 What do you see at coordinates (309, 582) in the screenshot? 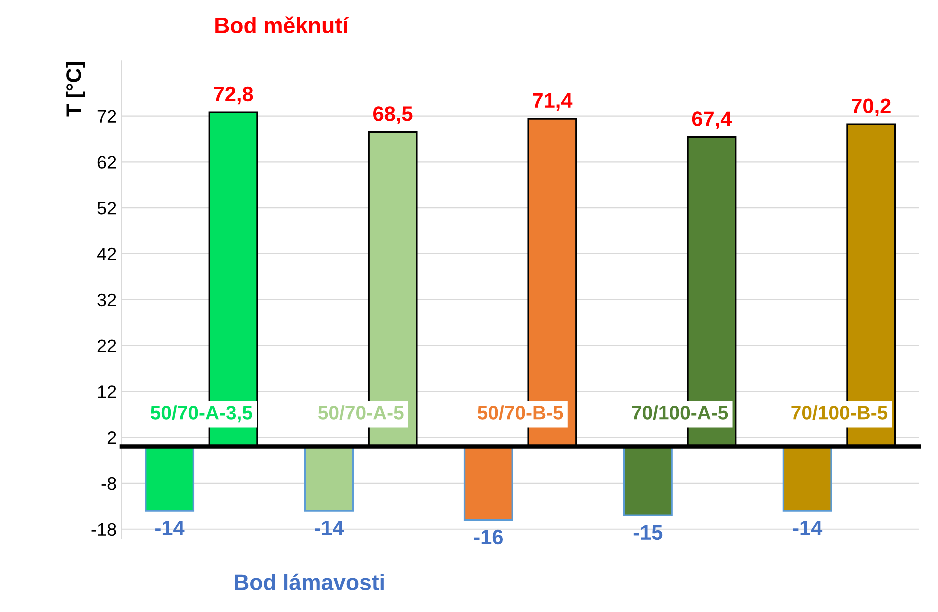
I see `text: Bod lámavosti` at bounding box center [309, 582].